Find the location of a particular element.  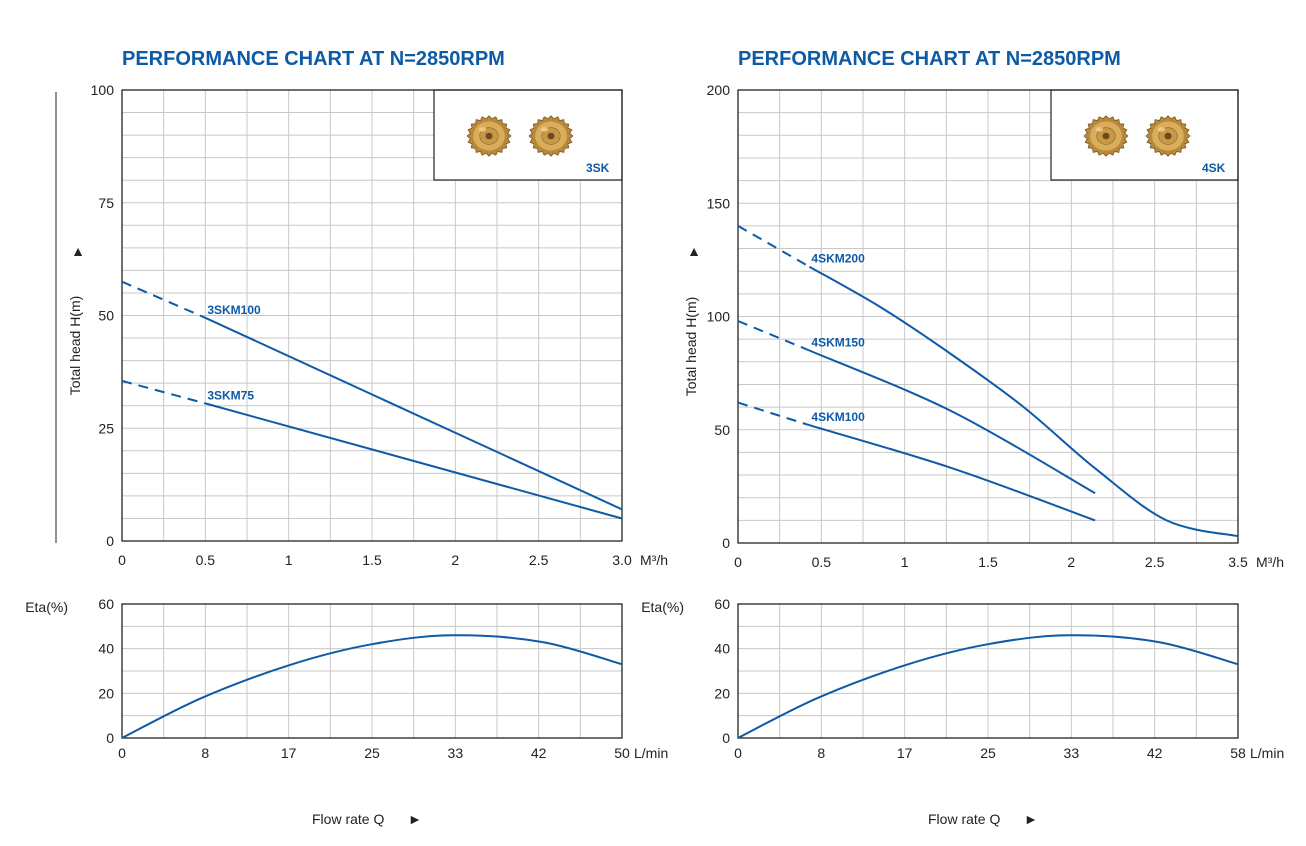

series-label: 3SKM100 is located at coordinates (234, 310).